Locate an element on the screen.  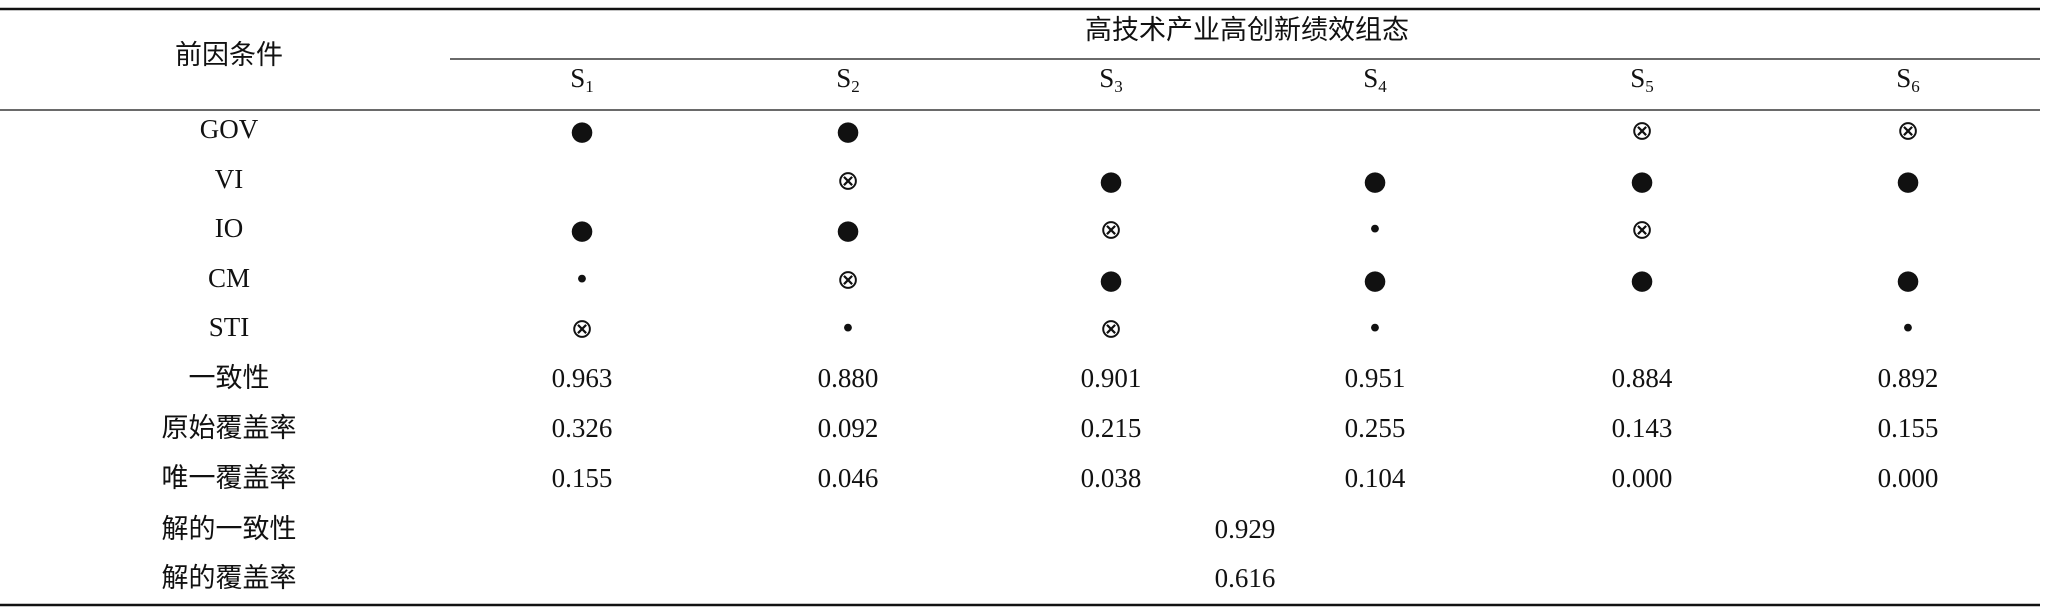
column-subscript: 4 is located at coordinates (1382, 86).